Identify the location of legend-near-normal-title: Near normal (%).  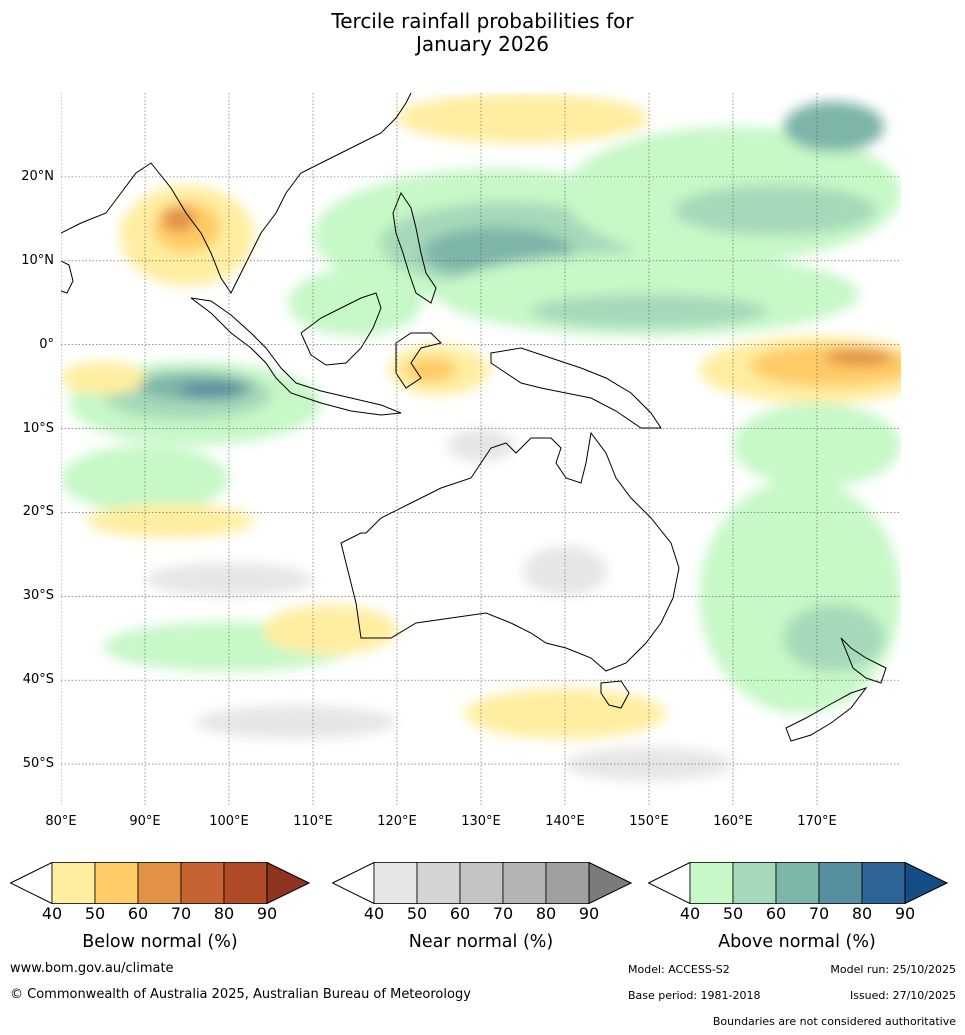
(481, 942).